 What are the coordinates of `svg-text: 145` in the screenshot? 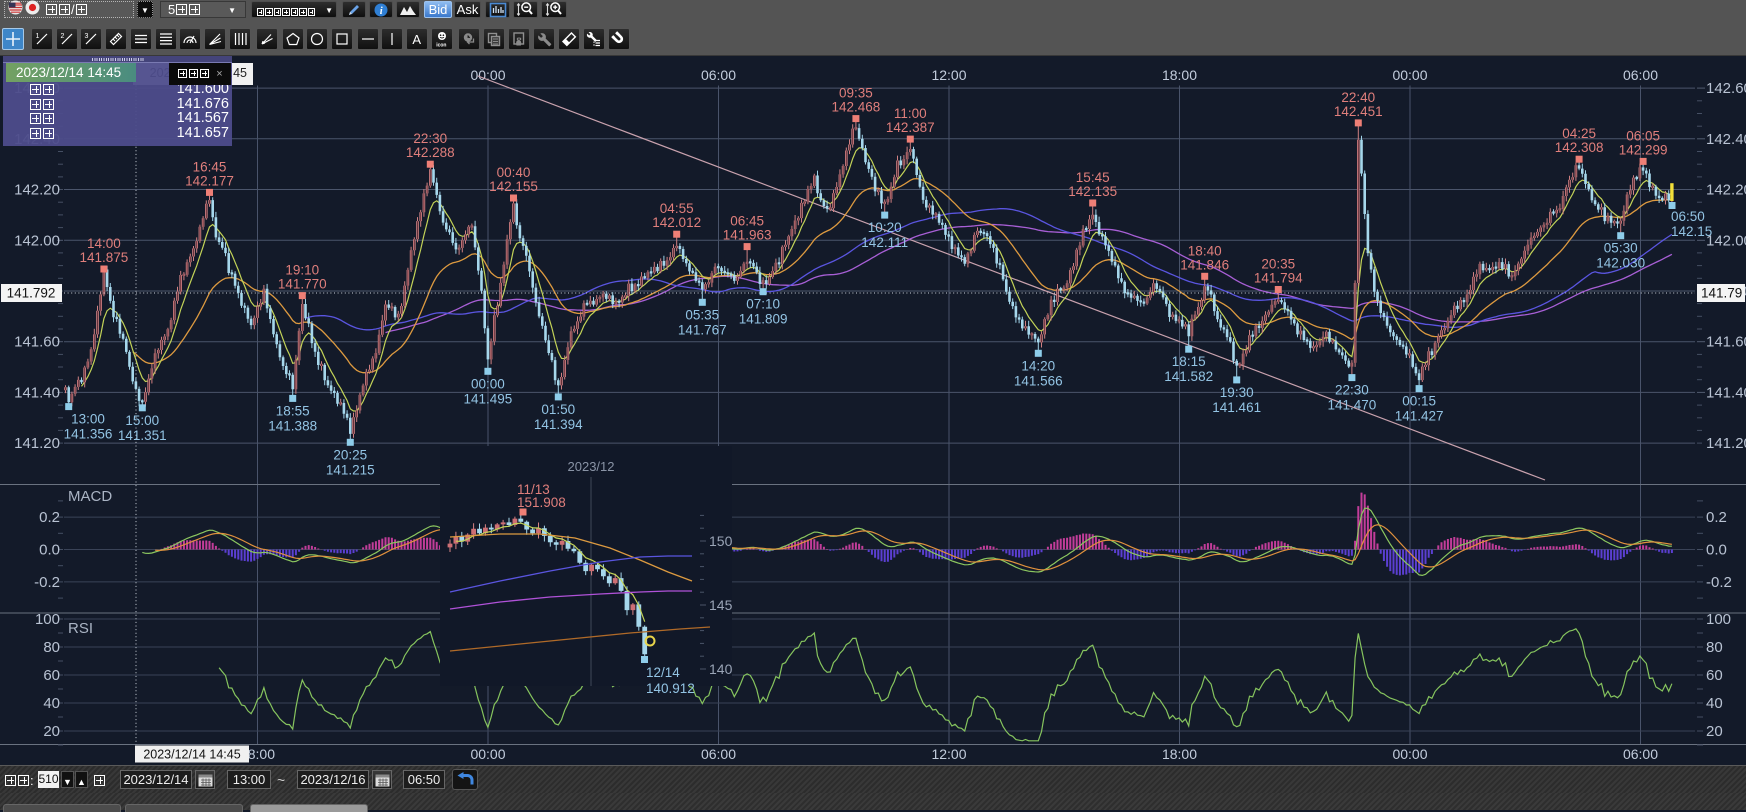 It's located at (721, 605).